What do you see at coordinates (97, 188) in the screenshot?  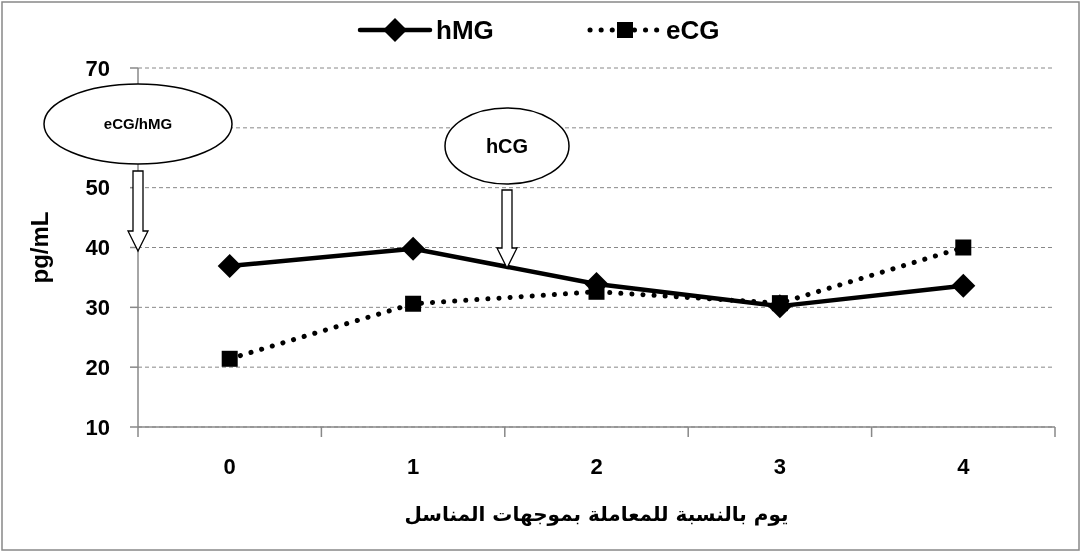 I see `y-tick-label: 50` at bounding box center [97, 188].